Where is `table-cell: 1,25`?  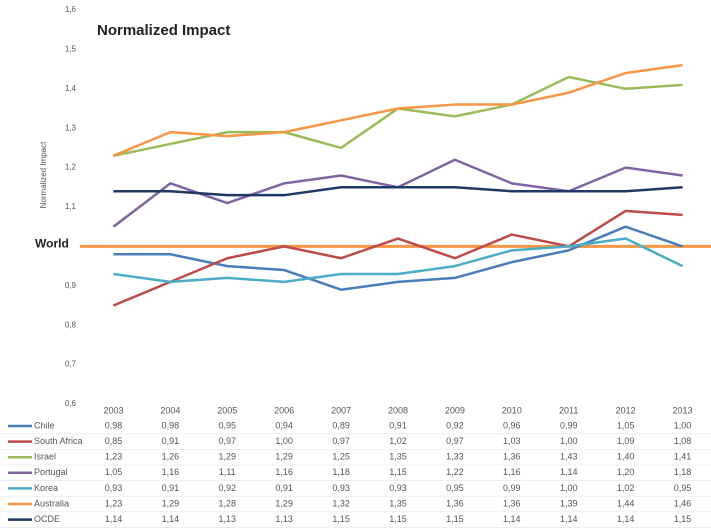
table-cell: 1,25 is located at coordinates (341, 457).